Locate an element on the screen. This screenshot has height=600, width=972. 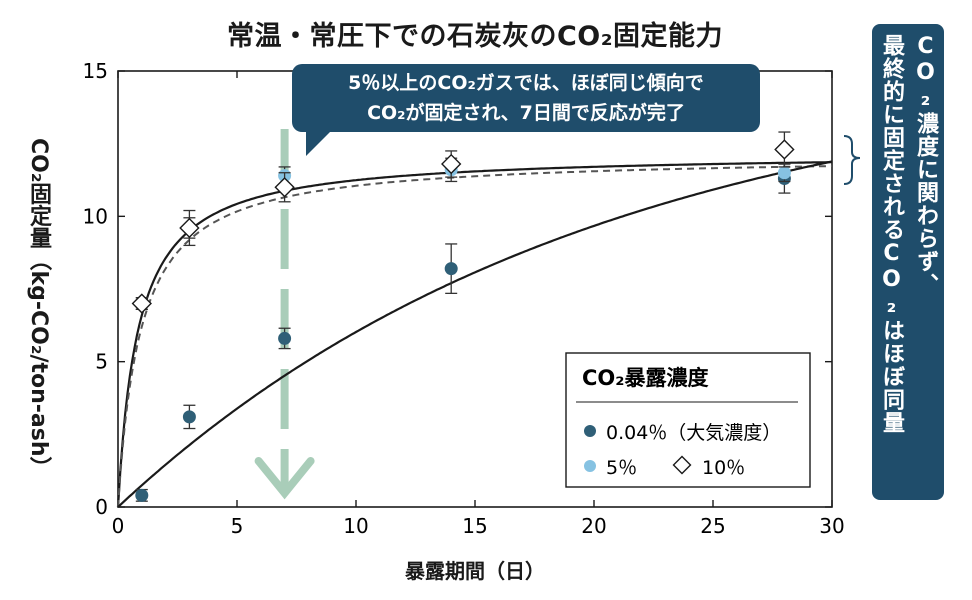
callout-annotation: 5％以上のCO₂ガスでは、ほぼ同じ傾向で CO₂が固定され、7日間で反応が完了 is located at coordinates (526, 110).